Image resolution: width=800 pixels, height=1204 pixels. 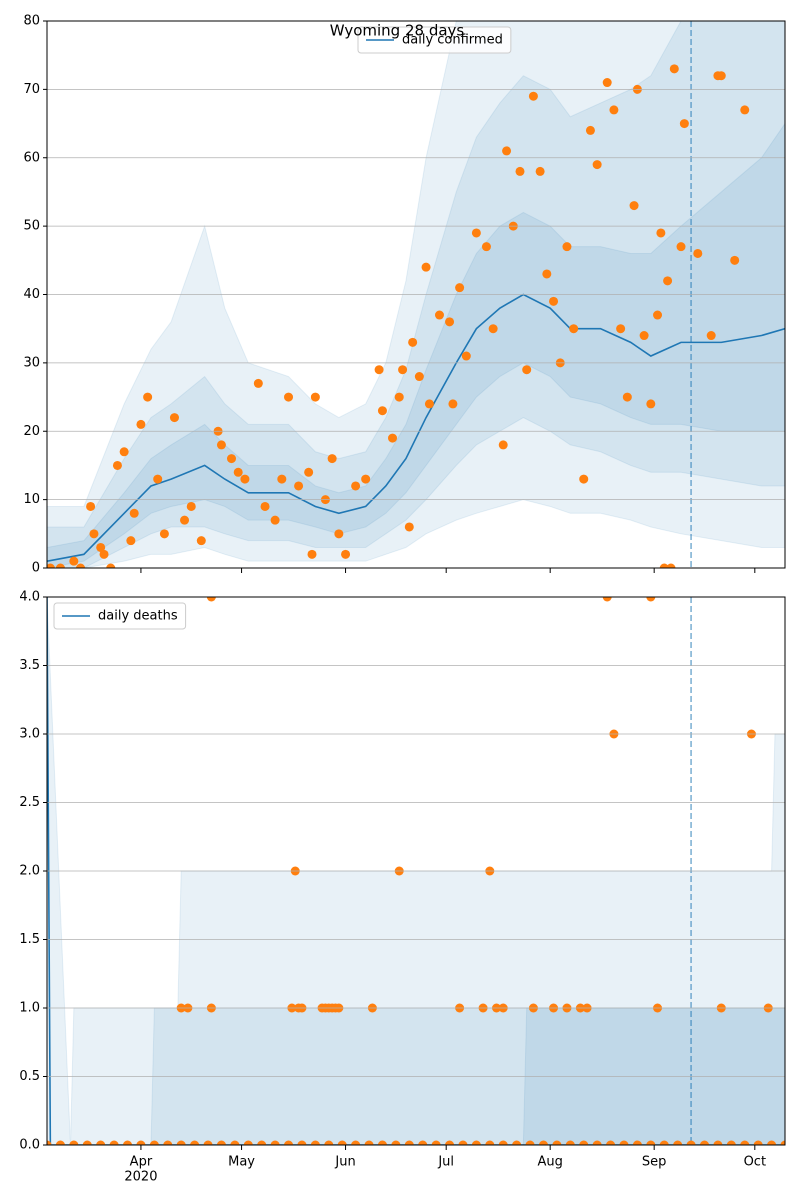 What do you see at coordinates (29, 734) in the screenshot?
I see `y-tick-label: 3.0` at bounding box center [29, 734].